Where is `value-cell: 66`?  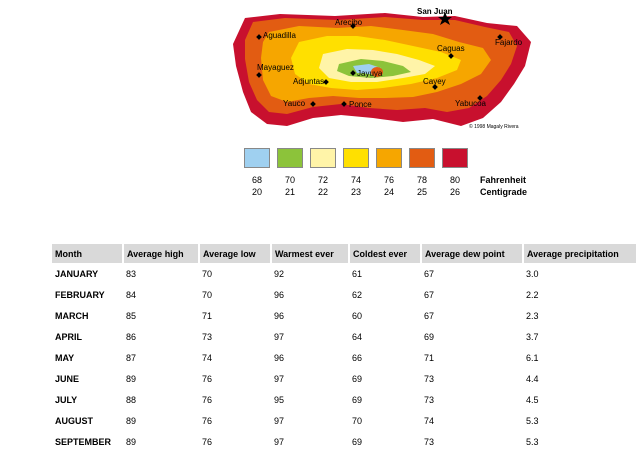 value-cell: 66 is located at coordinates (357, 357).